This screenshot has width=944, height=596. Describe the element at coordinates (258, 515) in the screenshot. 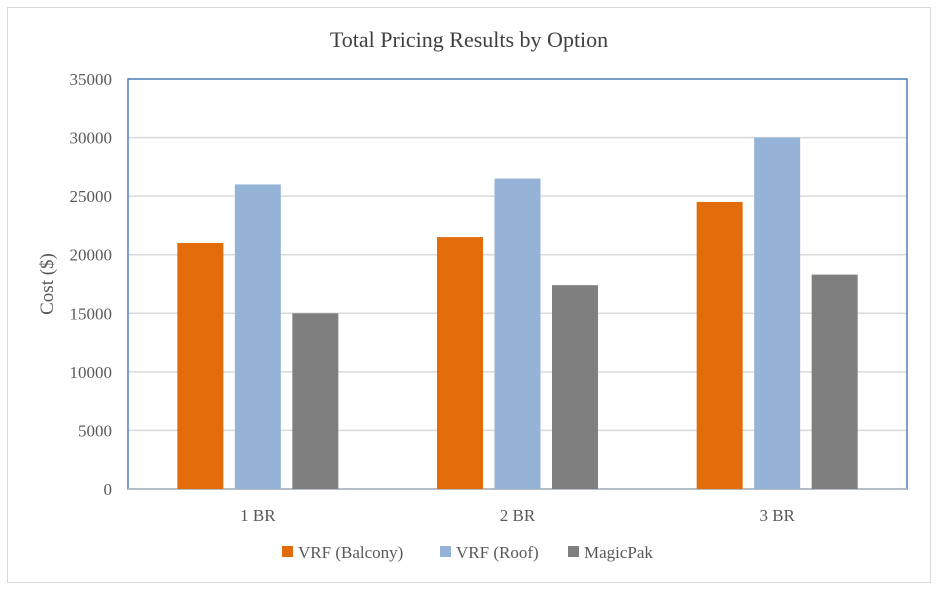

I see `x-tick-label: 1 BR` at that location.